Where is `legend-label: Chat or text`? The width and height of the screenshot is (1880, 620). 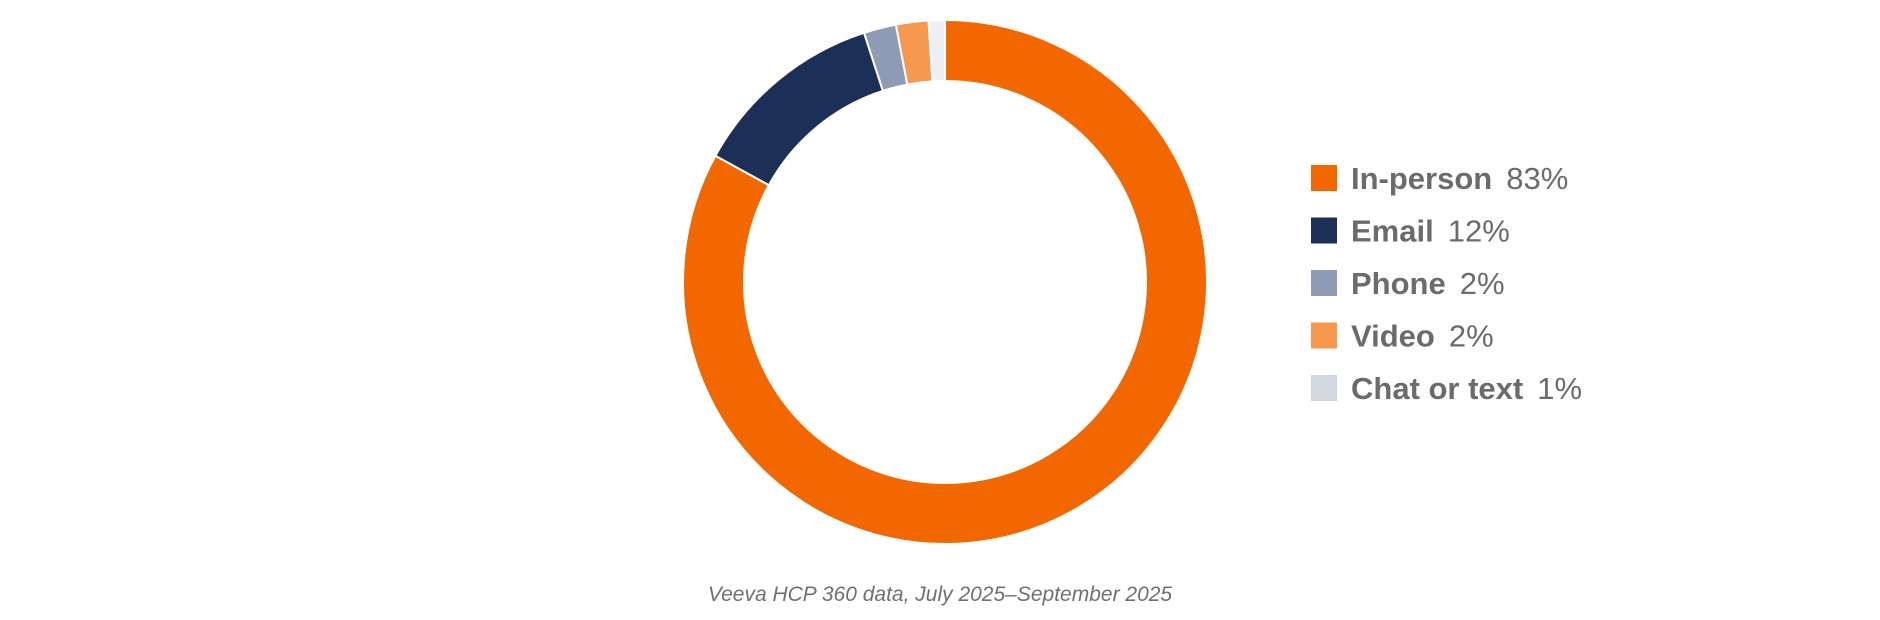
legend-label: Chat or text is located at coordinates (1437, 388).